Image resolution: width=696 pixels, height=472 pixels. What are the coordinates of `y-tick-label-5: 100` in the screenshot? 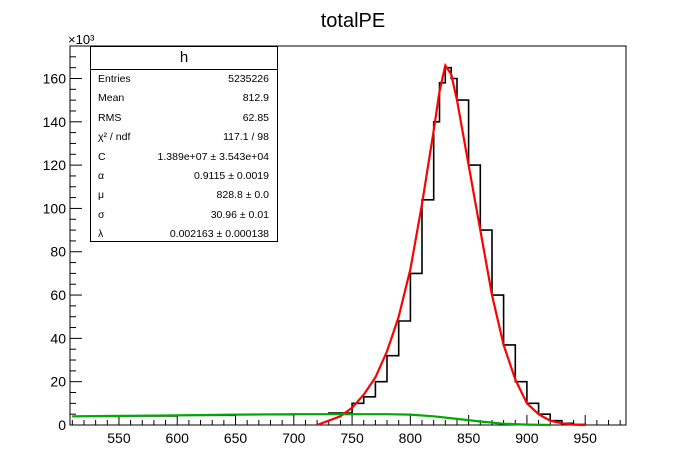 It's located at (55, 208).